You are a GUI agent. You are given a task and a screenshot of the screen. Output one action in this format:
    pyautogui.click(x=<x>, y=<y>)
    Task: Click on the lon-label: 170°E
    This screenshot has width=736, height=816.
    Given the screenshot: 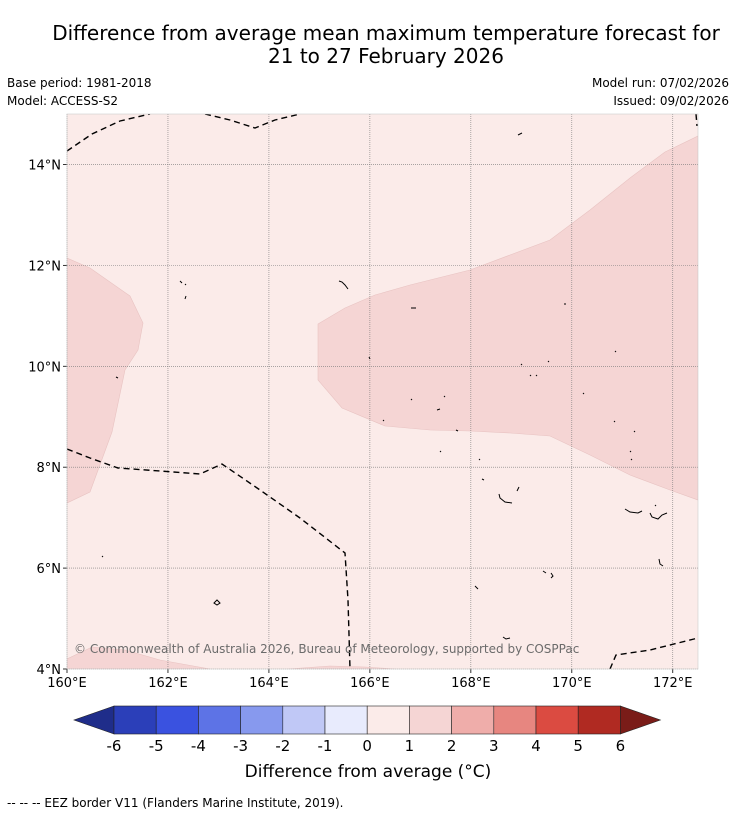 What is the action you would take?
    pyautogui.click(x=572, y=683)
    